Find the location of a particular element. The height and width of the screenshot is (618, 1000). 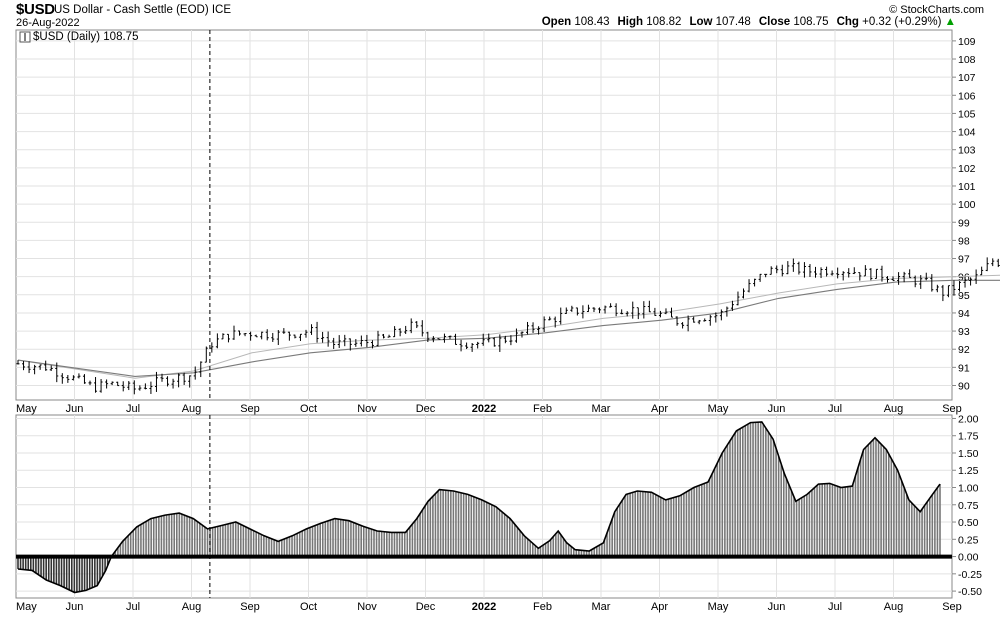

y-tick-label: 90 is located at coordinates (964, 386).